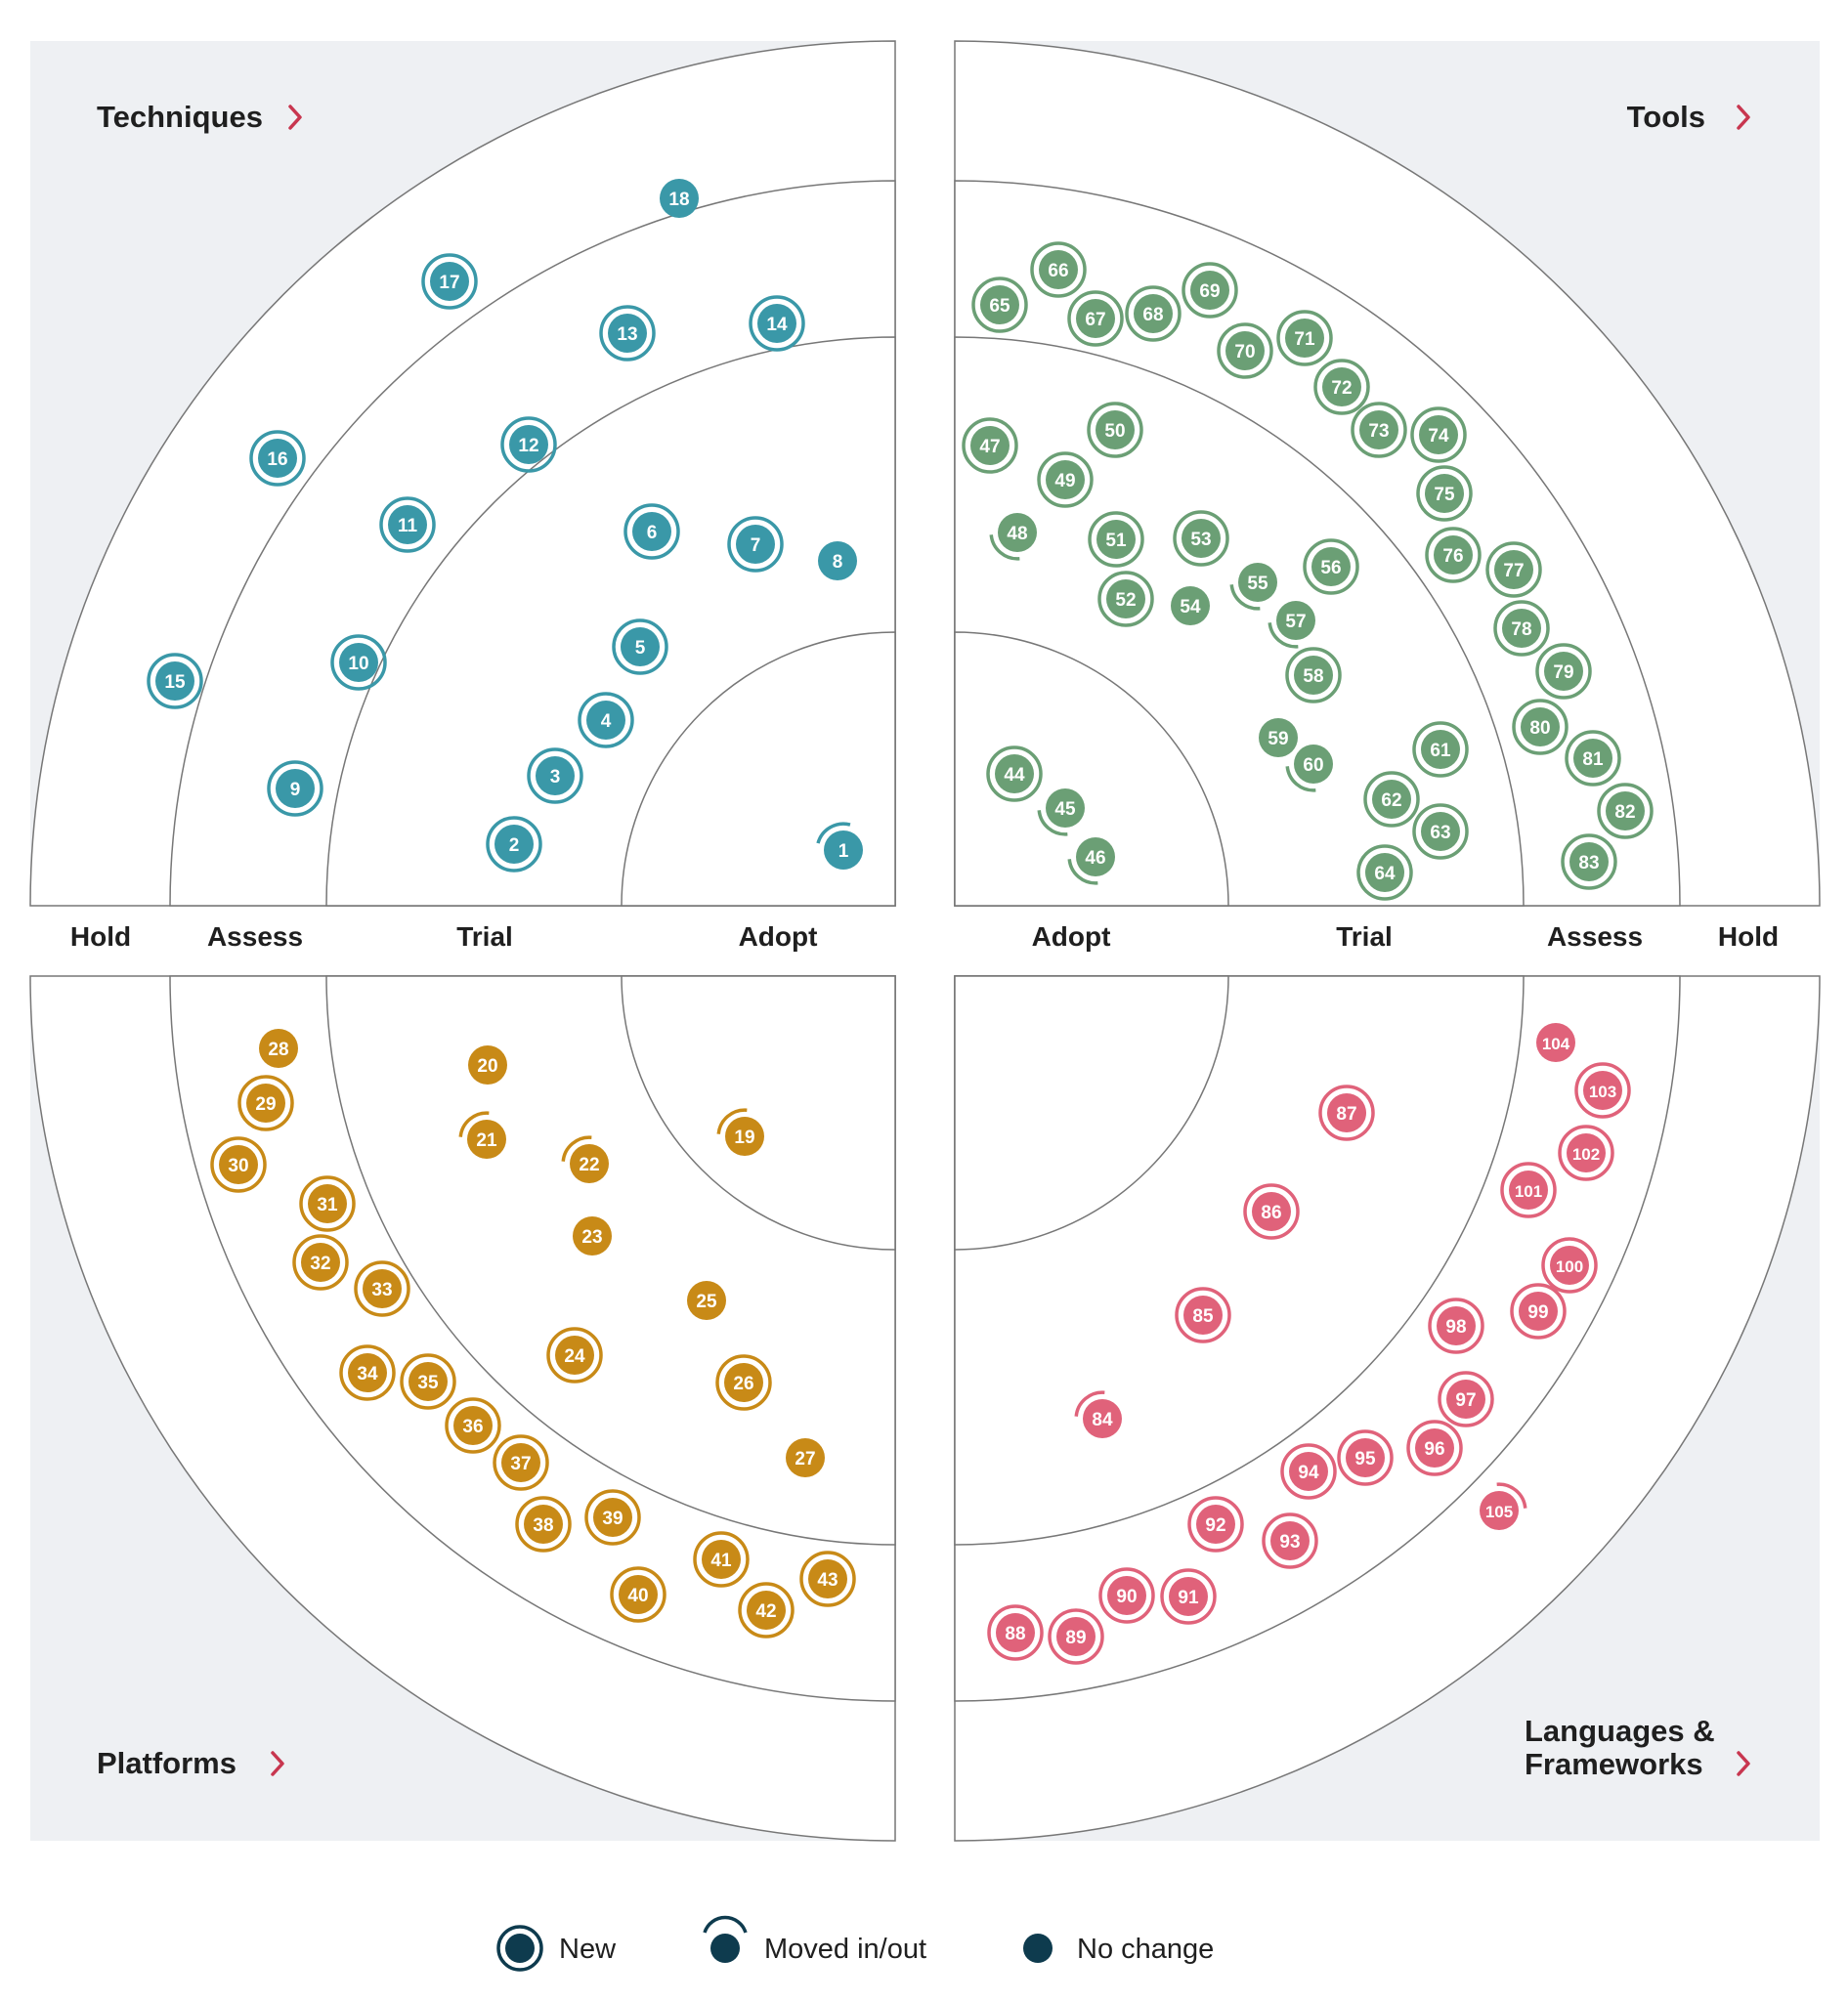 The image size is (1848, 2001). Describe the element at coordinates (707, 1300) in the screenshot. I see `blip-25: 25` at that location.